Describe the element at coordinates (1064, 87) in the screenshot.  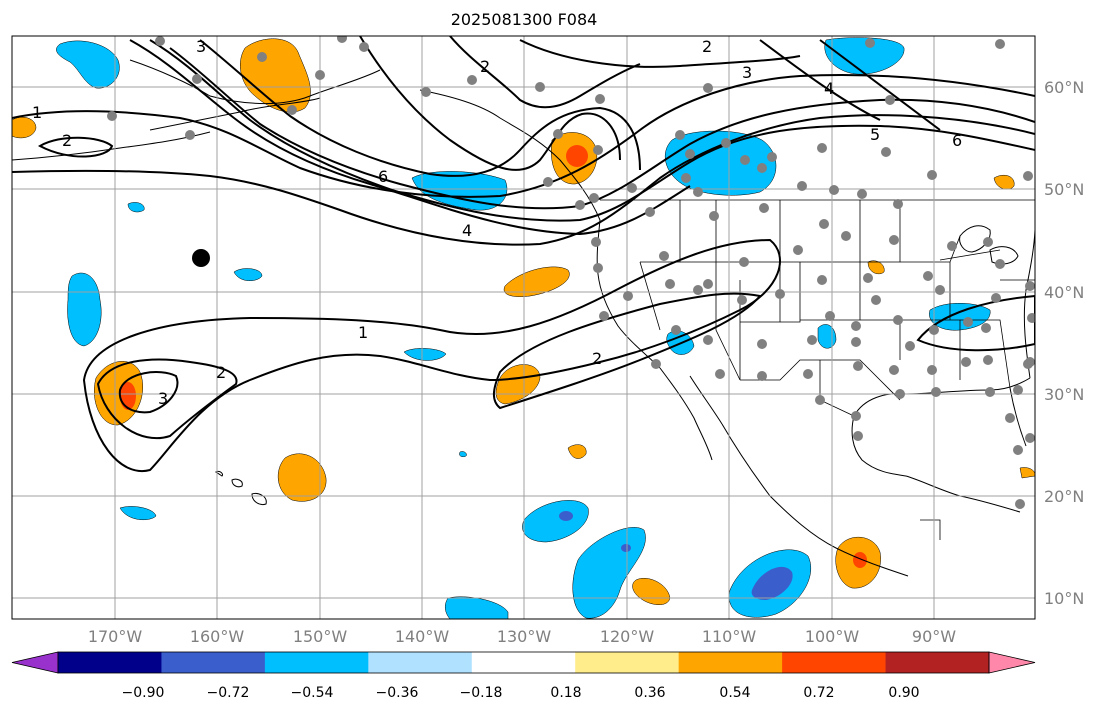
I see `lat-label: 60°N` at that location.